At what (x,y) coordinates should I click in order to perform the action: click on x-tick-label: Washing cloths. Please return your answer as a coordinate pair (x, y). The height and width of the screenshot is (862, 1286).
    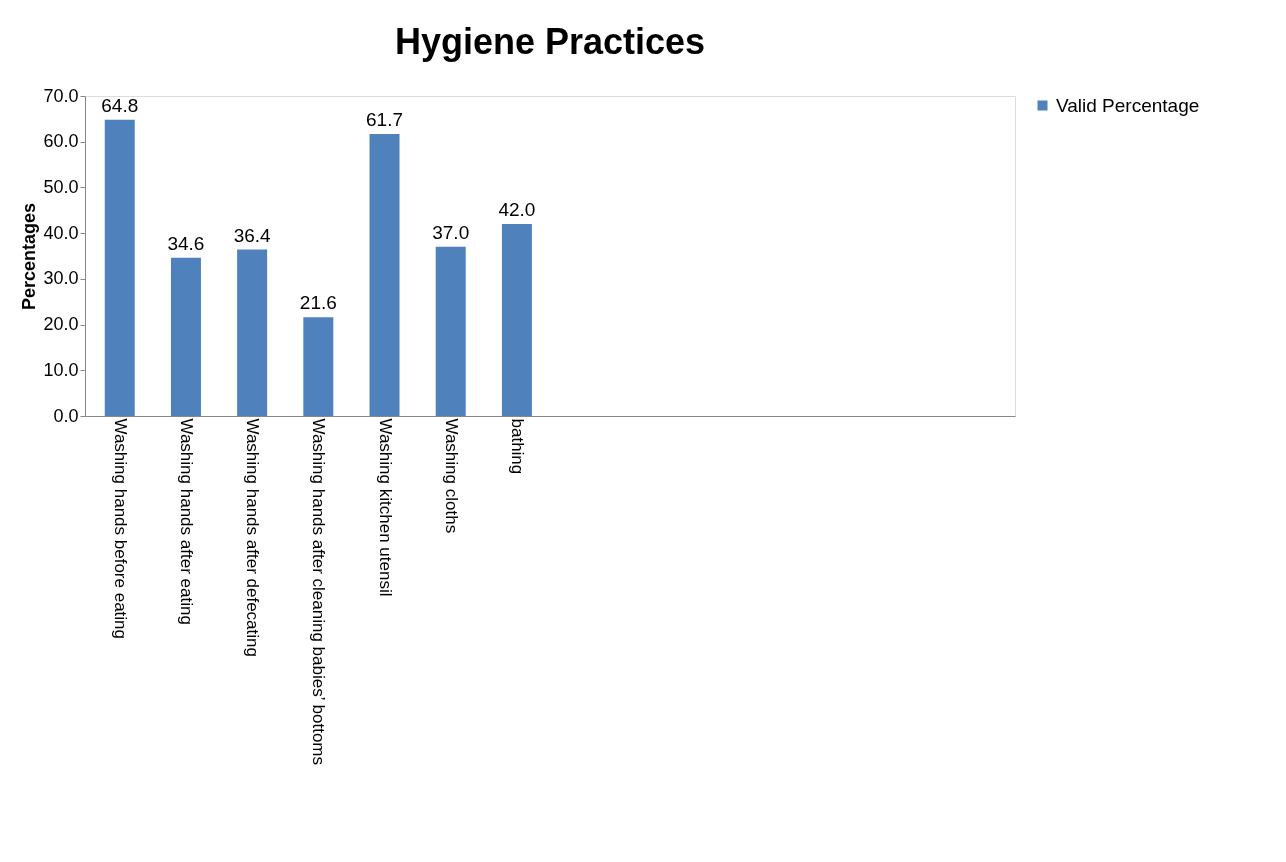
    Looking at the image, I should click on (451, 476).